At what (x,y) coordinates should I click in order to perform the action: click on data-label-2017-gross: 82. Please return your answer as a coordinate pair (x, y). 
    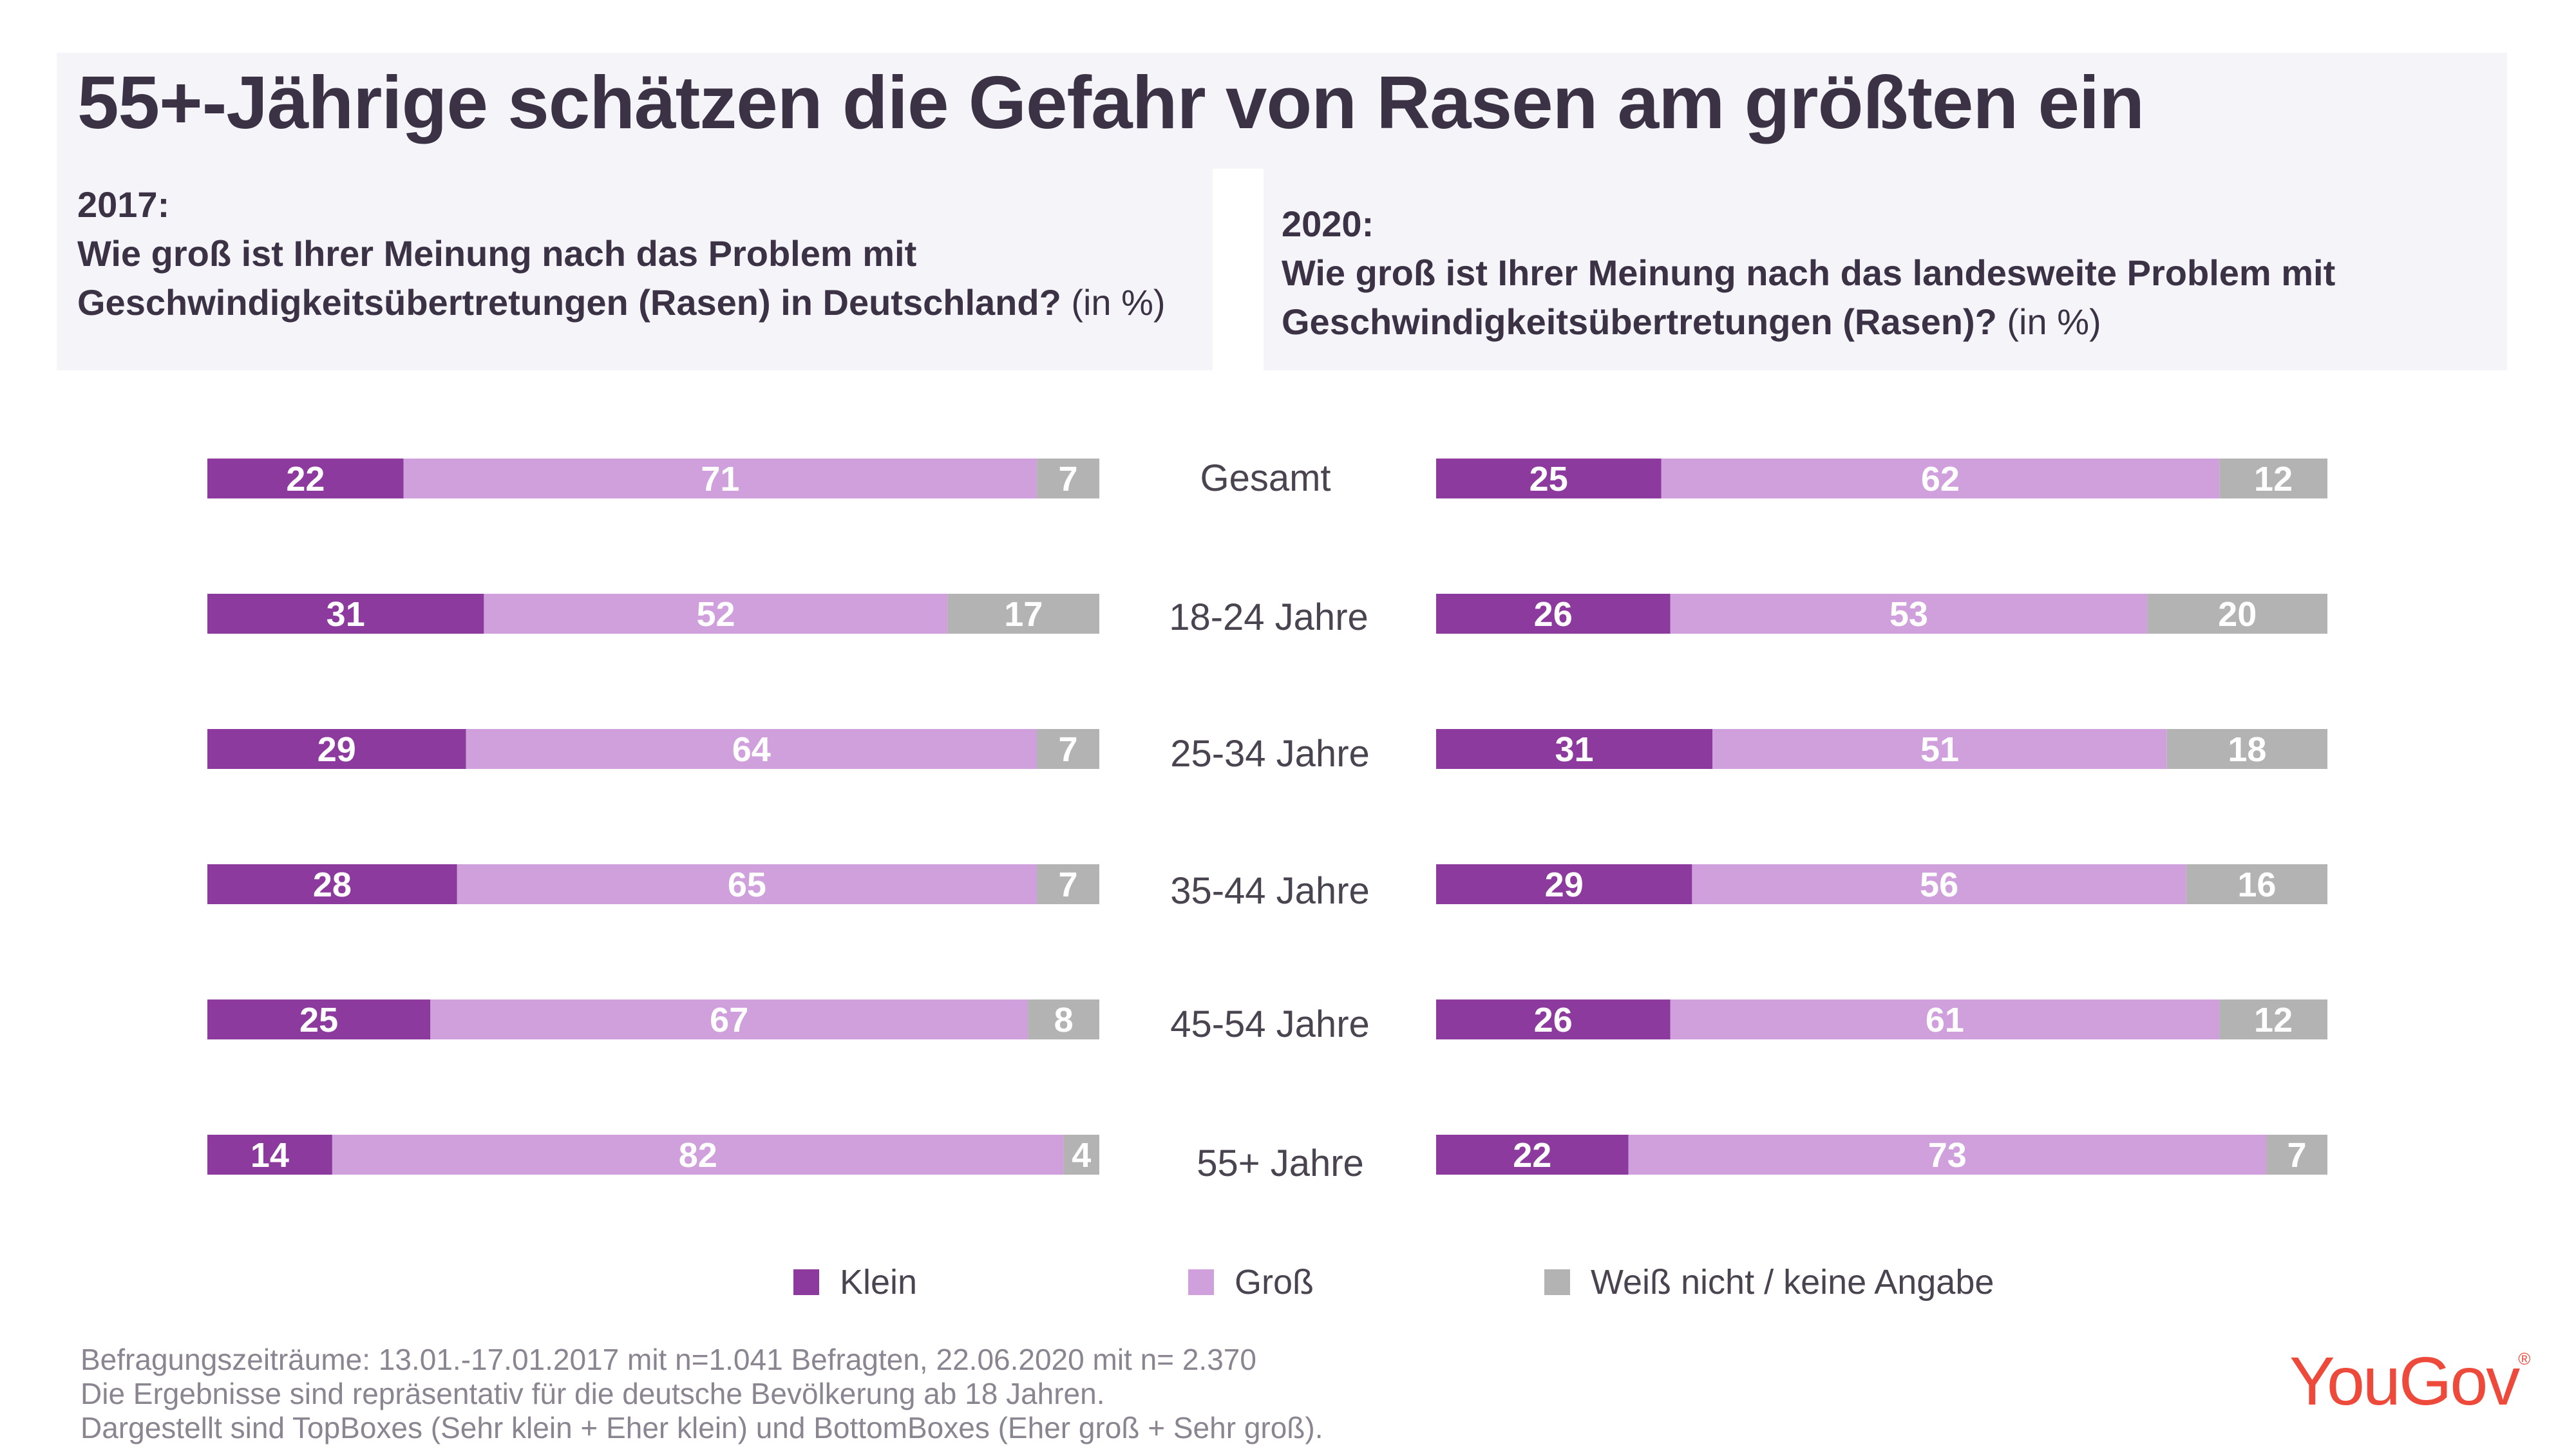
    Looking at the image, I should click on (698, 1156).